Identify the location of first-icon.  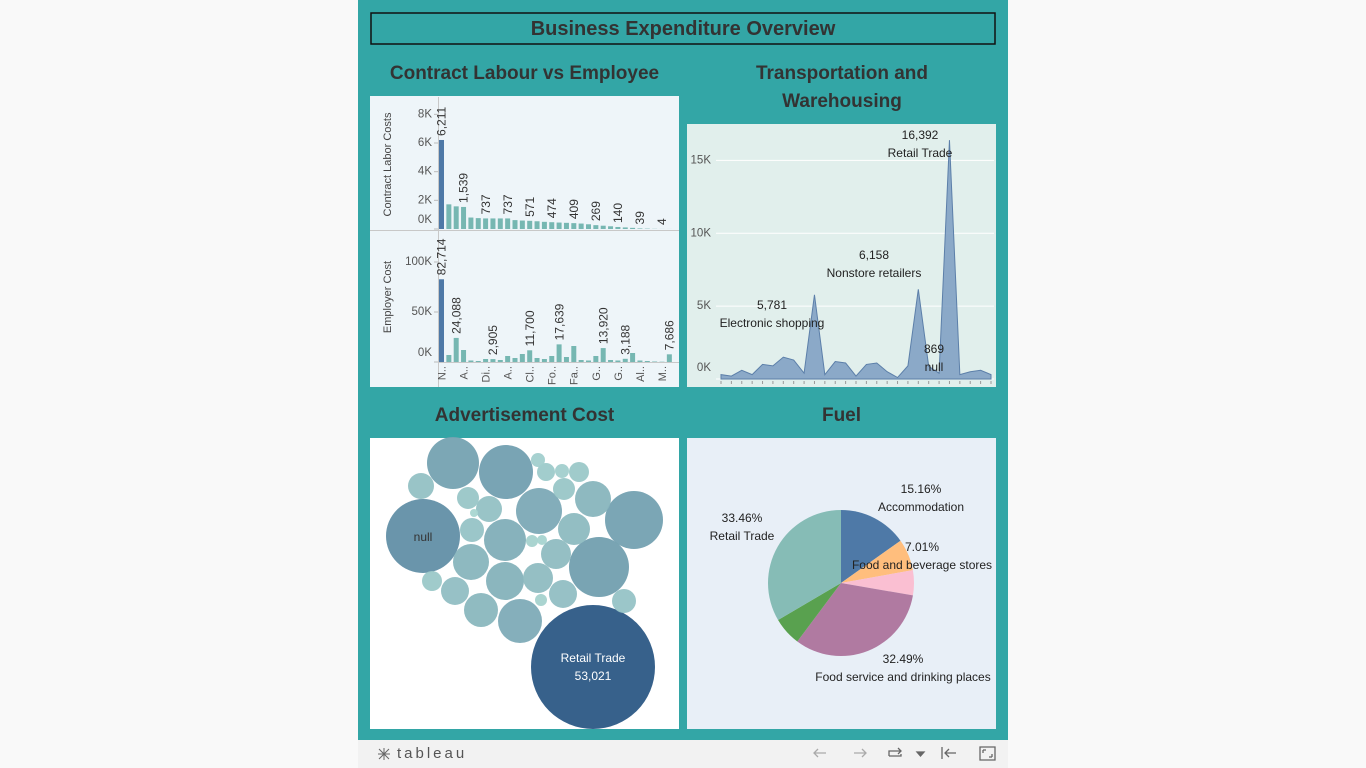
(948, 753).